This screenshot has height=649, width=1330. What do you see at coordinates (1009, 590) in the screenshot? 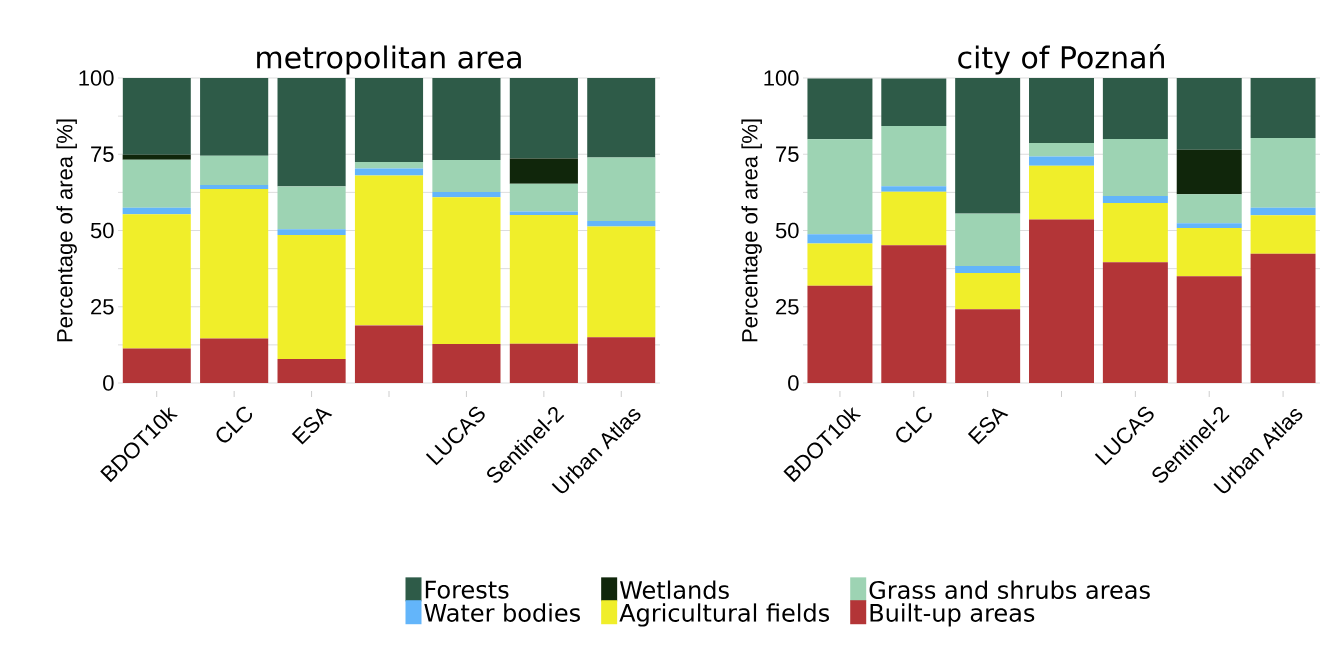
I see `legend-label: Grass and shrubs areas` at bounding box center [1009, 590].